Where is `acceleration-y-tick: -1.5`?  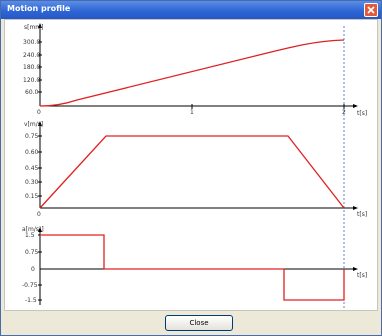
acceleration-y-tick: -1.5 is located at coordinates (31, 300).